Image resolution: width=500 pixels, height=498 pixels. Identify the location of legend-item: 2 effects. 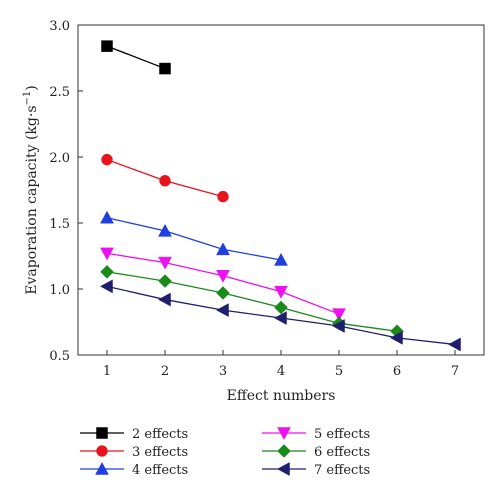
(134, 434).